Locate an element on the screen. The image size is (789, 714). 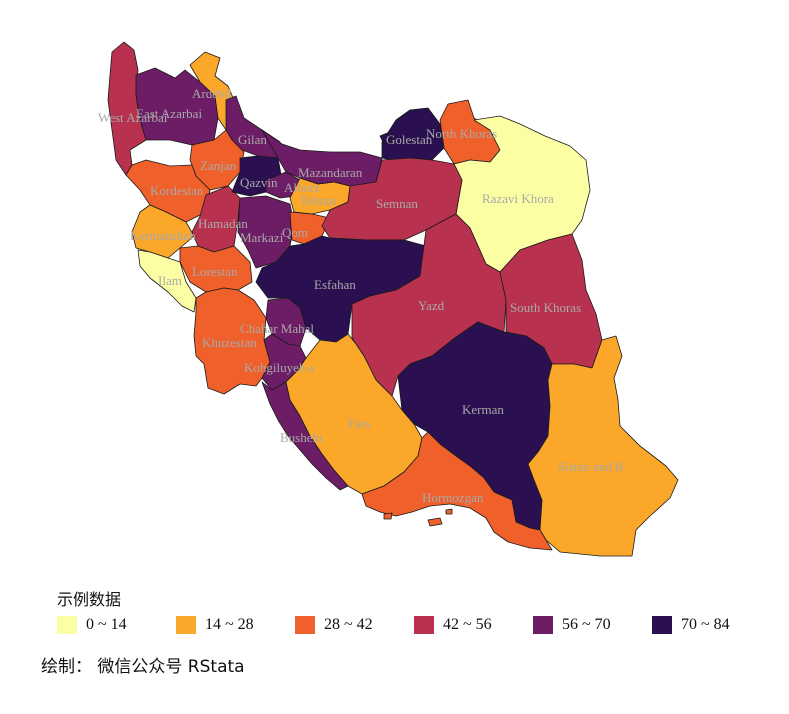
legend-label: 0 ~ 14 is located at coordinates (106, 624).